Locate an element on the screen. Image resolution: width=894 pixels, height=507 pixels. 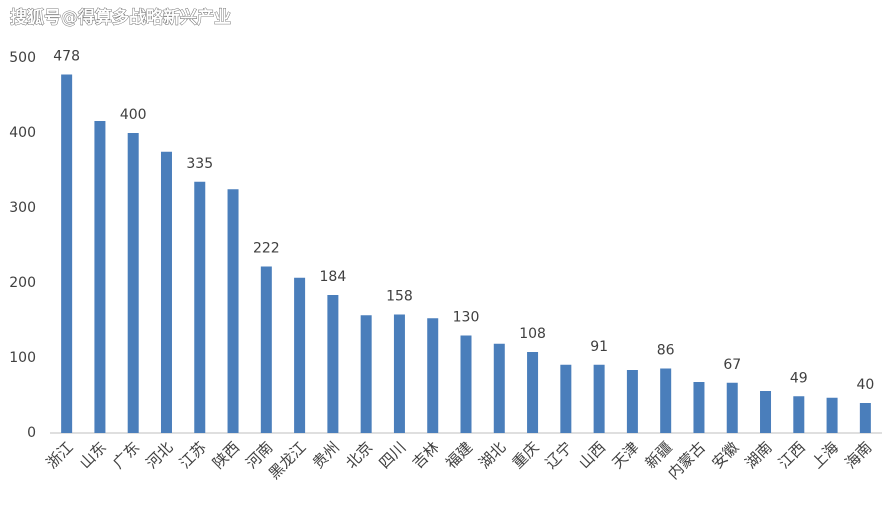
data-label: 40 is located at coordinates (865, 385).